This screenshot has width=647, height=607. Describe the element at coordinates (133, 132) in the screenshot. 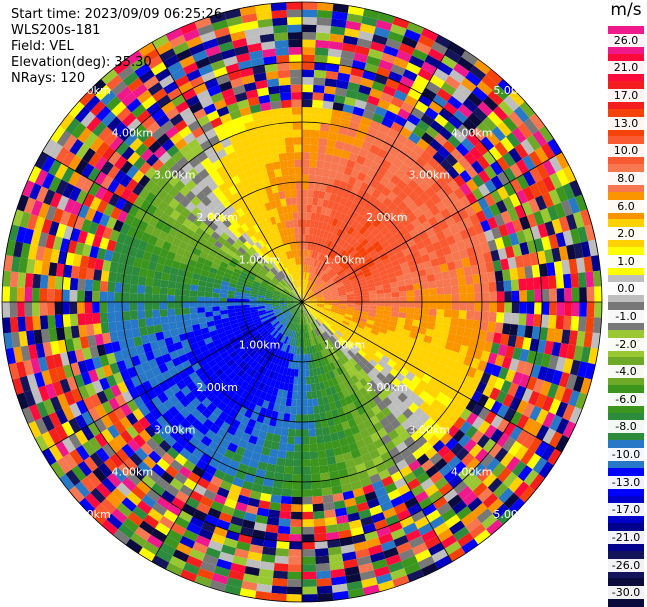

I see `range-ring-label: 4.00km` at that location.